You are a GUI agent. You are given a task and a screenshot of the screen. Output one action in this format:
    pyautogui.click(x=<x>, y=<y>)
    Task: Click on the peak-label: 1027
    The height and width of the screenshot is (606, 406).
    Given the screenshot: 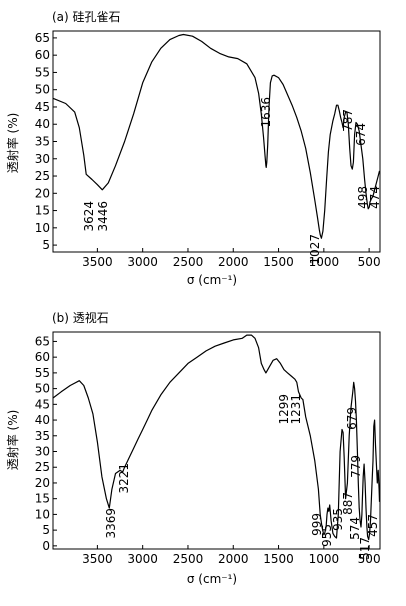 What is the action you would take?
    pyautogui.click(x=315, y=249)
    